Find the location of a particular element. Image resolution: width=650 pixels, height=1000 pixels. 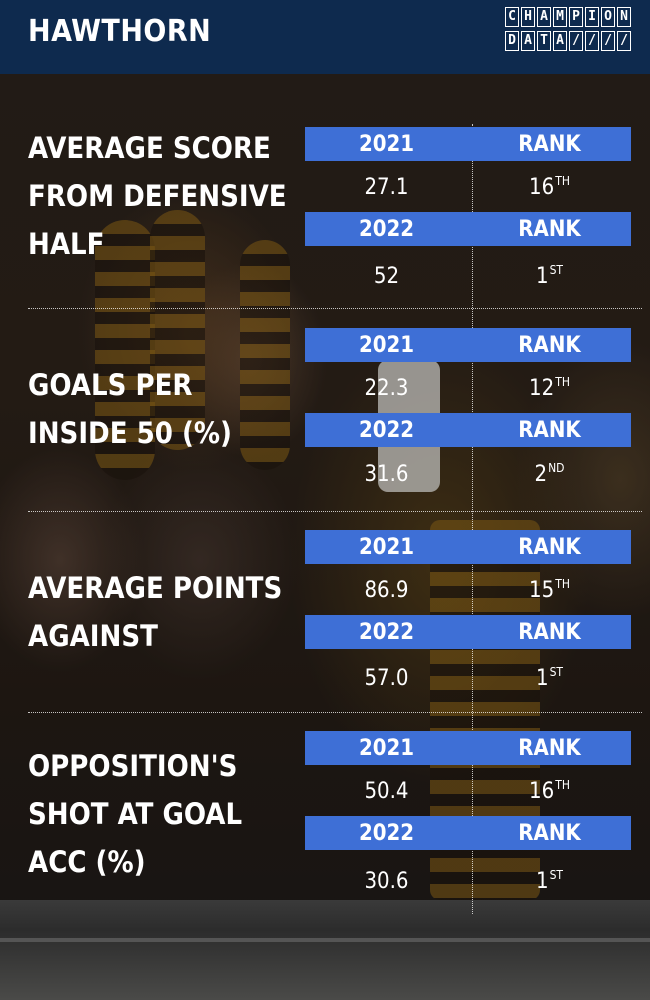

rank-value: 12TH is located at coordinates (549, 388).